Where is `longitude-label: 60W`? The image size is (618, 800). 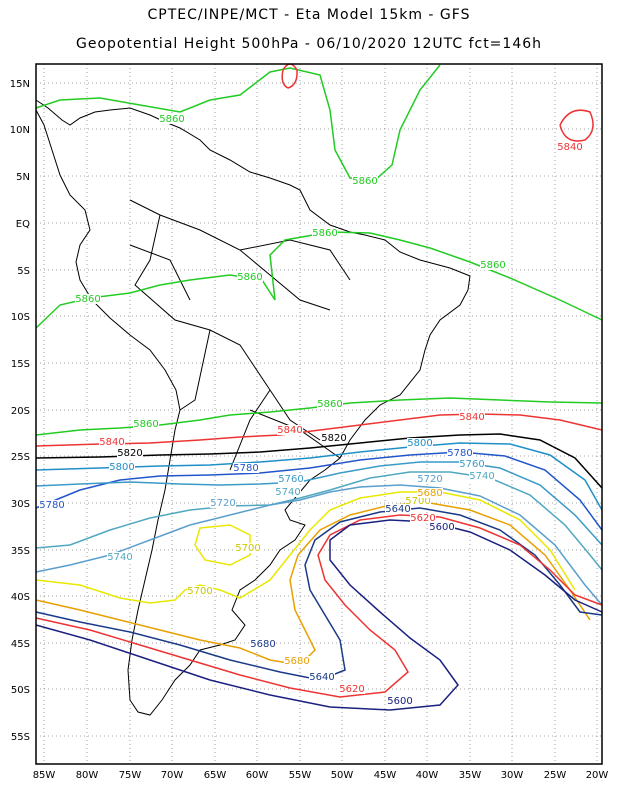 longitude-label: 60W is located at coordinates (257, 775).